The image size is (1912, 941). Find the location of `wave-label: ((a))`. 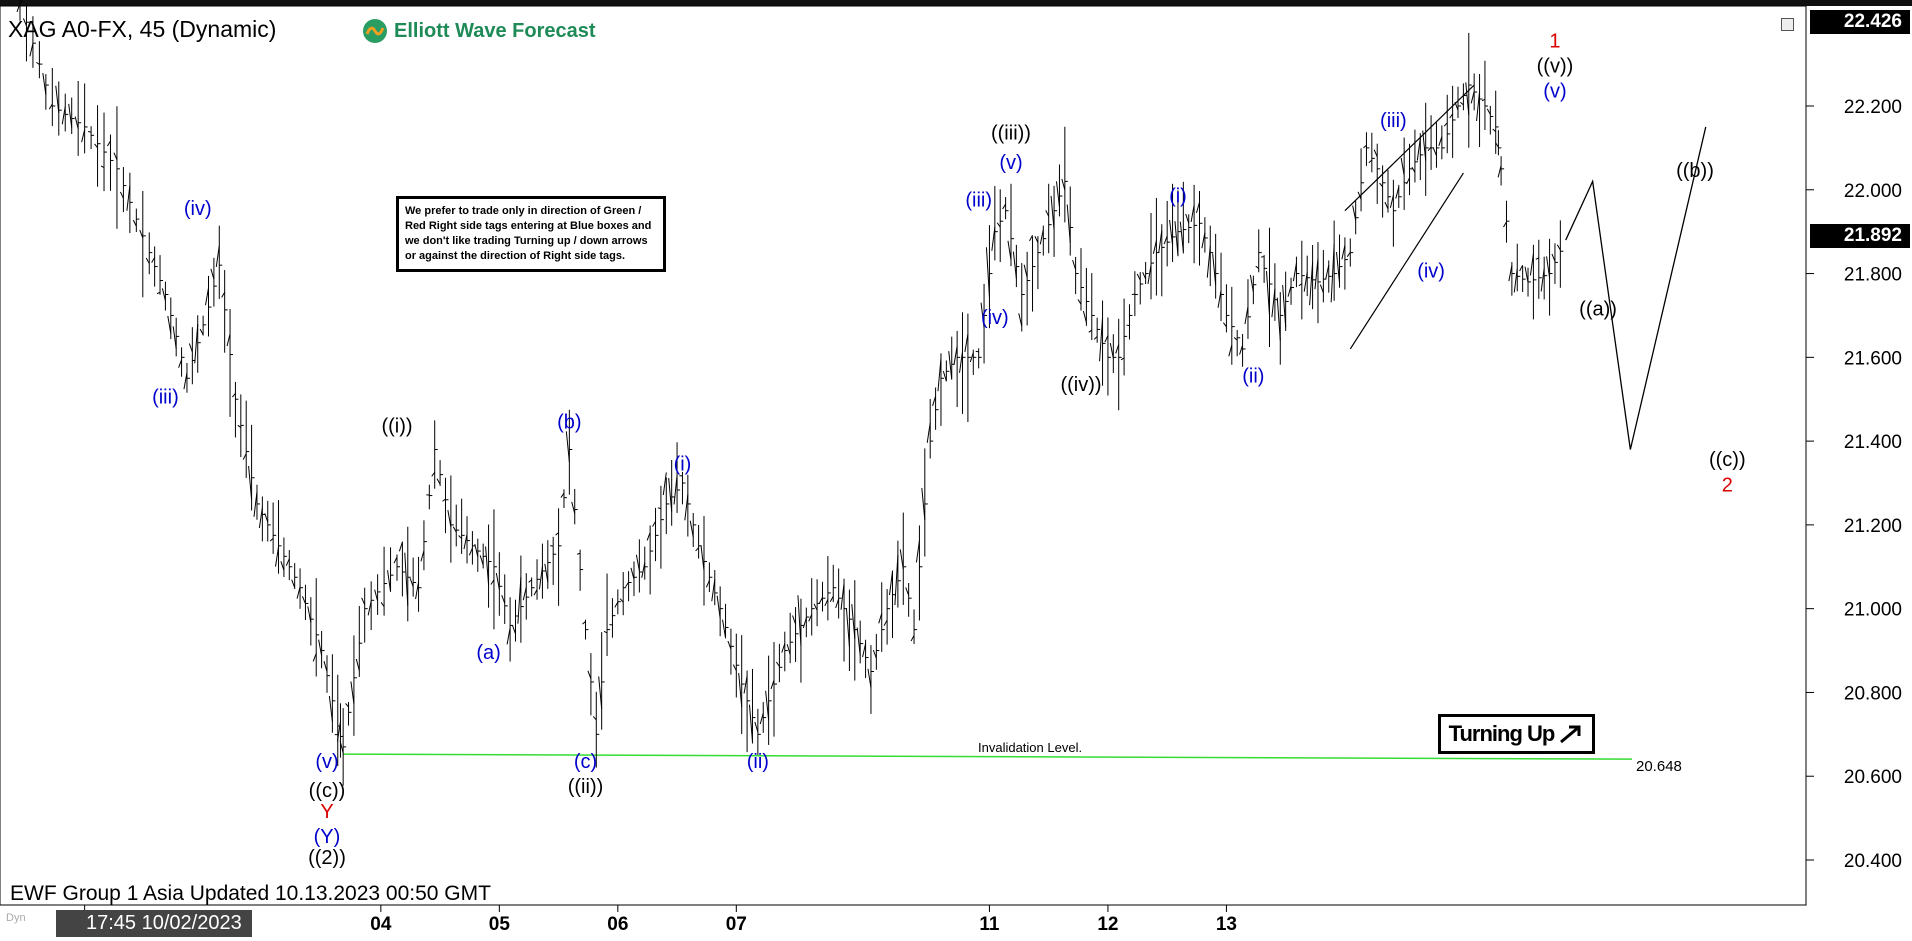

wave-label: ((a)) is located at coordinates (1598, 309).